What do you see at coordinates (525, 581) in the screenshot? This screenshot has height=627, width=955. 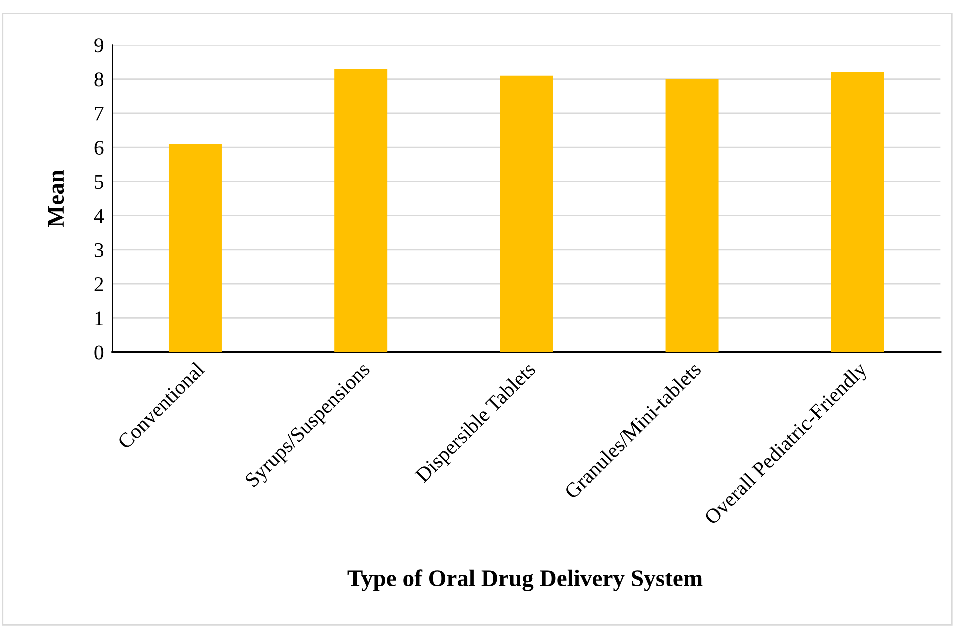 I see `x-axis-title: Type of Oral Drug Delivery System` at bounding box center [525, 581].